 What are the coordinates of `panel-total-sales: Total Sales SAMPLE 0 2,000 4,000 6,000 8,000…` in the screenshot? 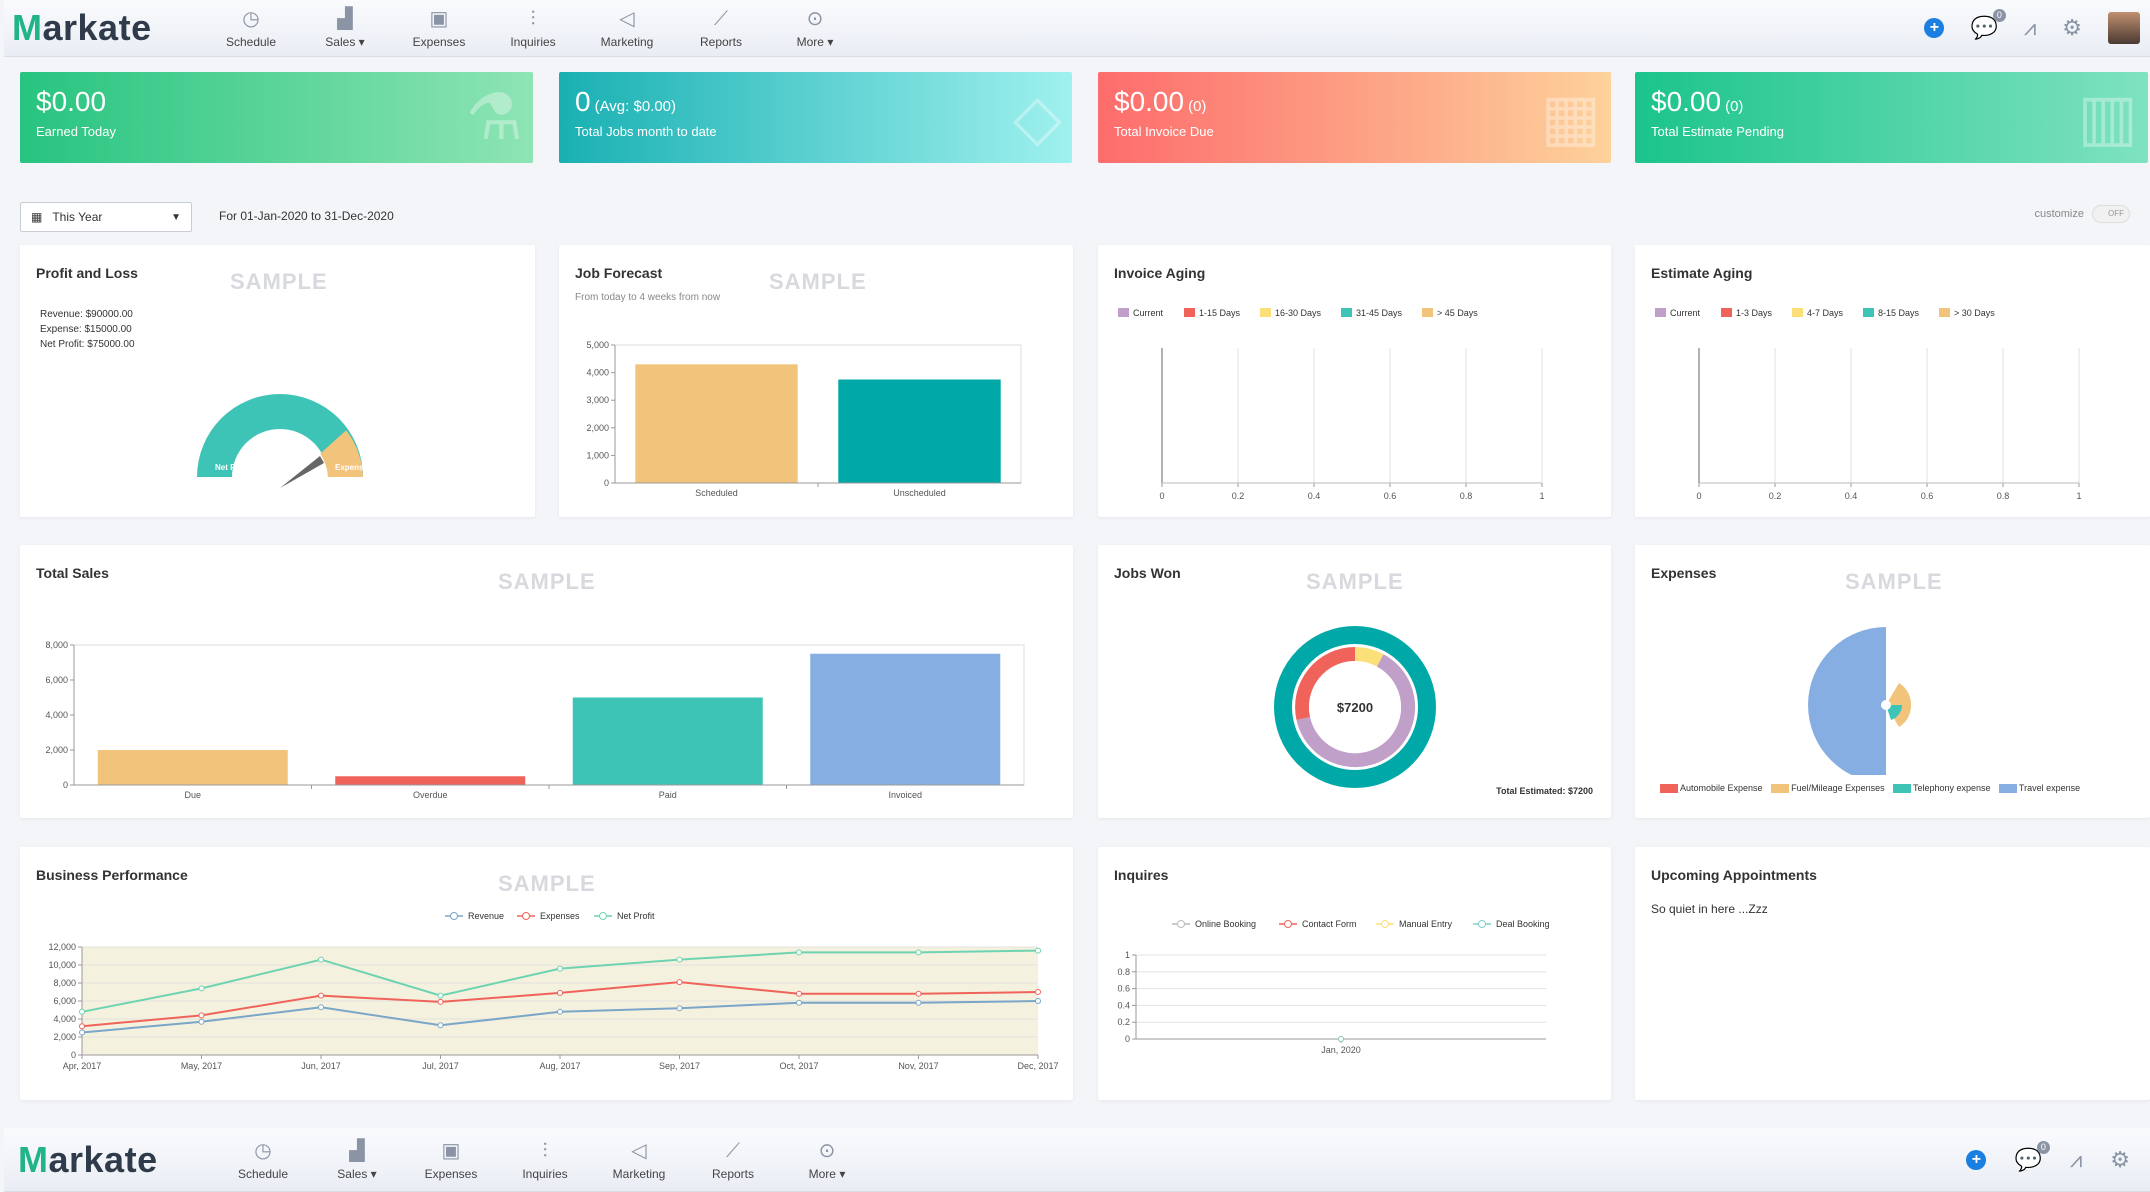 It's located at (546, 681).